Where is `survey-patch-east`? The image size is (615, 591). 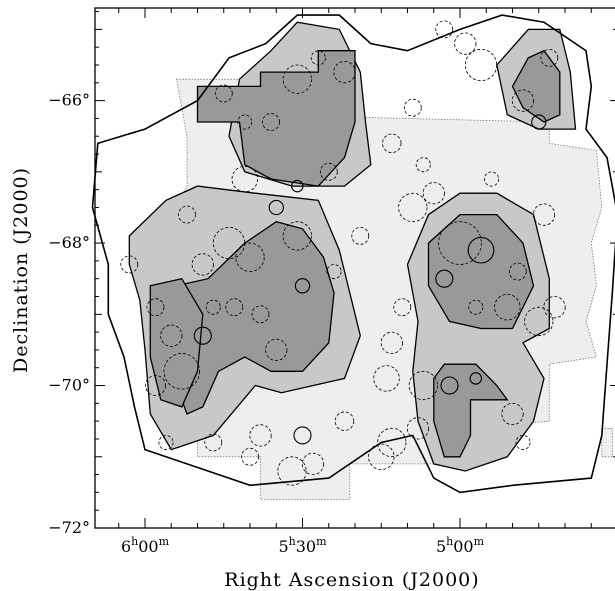 survey-patch-east is located at coordinates (607, 442).